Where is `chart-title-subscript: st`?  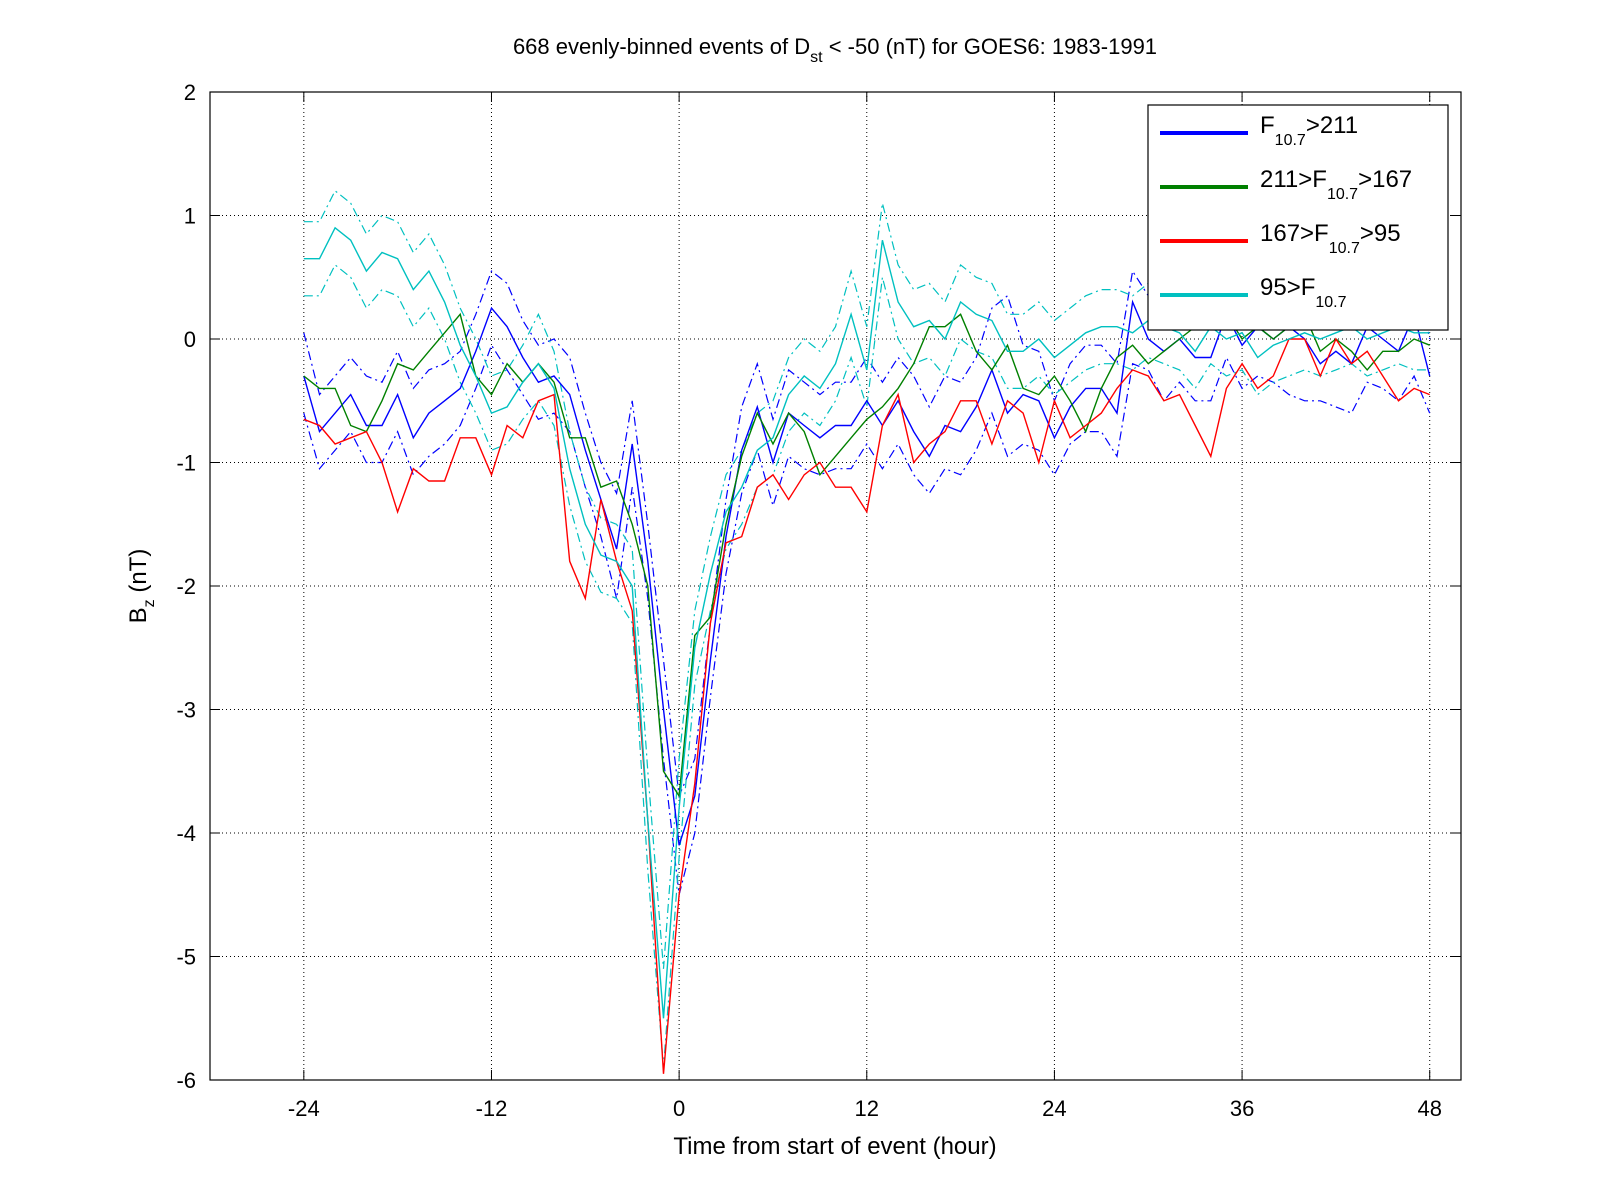
chart-title-subscript: st is located at coordinates (816, 57).